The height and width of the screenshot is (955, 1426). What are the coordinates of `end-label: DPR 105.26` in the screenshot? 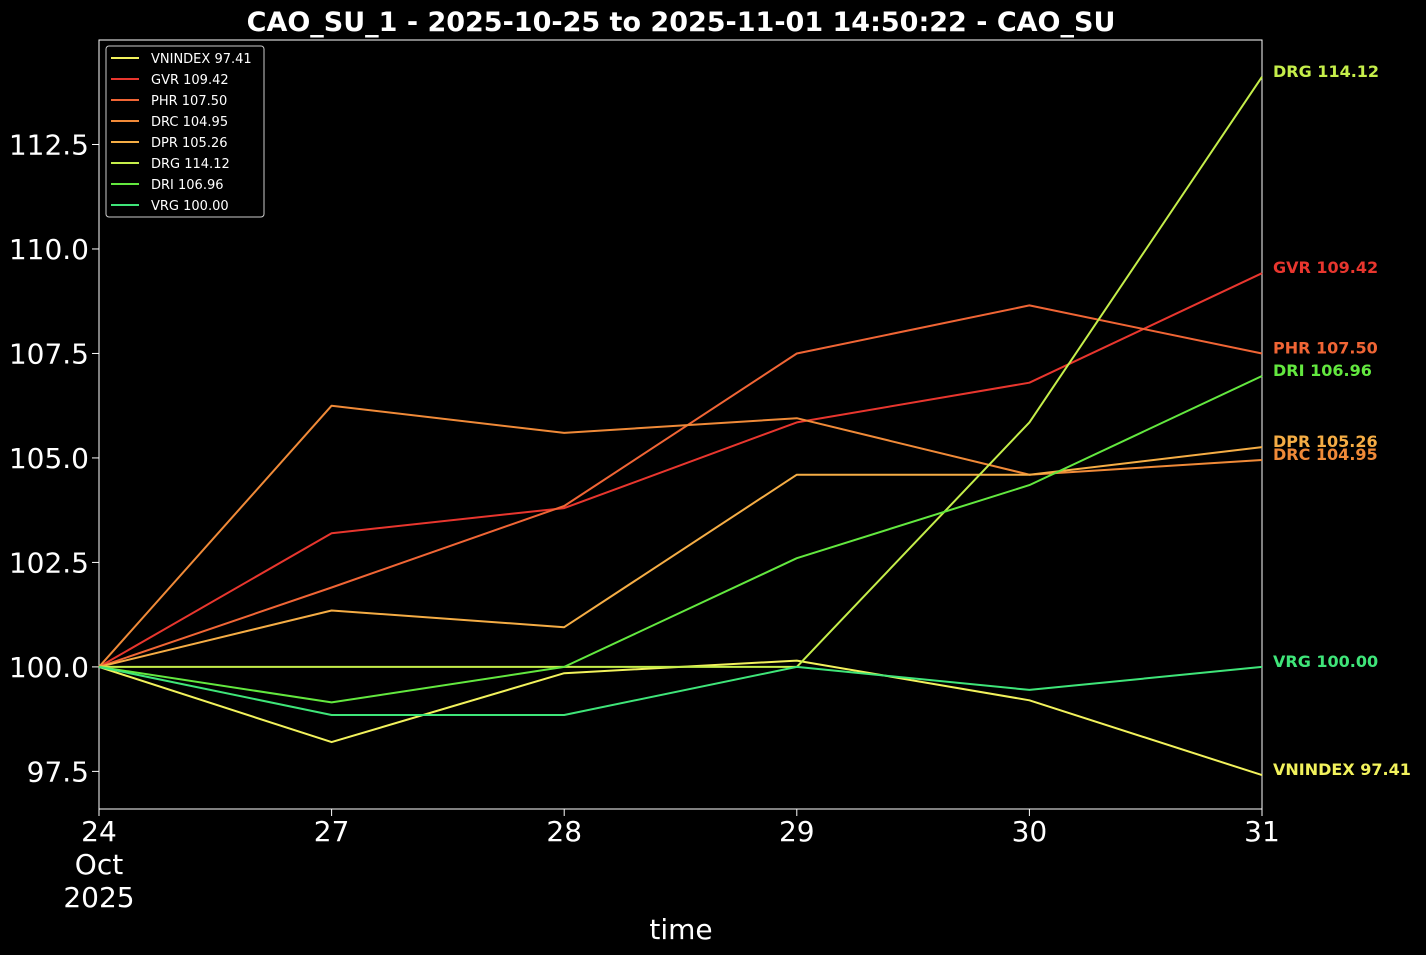 It's located at (1325, 441).